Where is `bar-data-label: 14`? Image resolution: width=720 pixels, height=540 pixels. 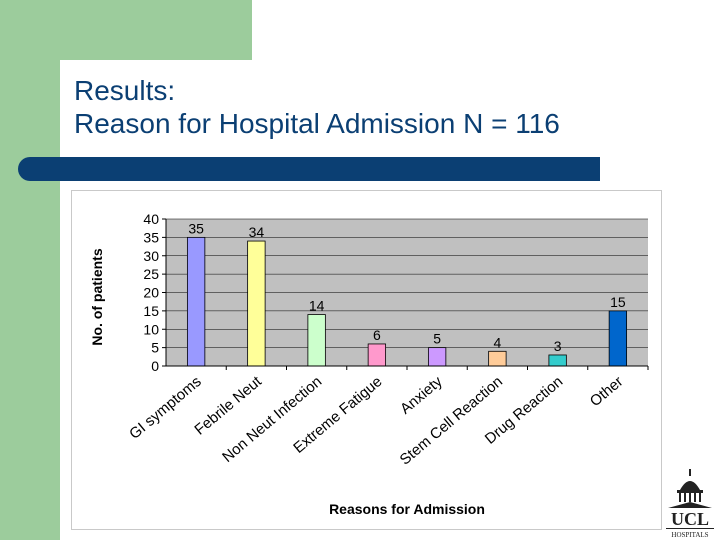 bar-data-label: 14 is located at coordinates (317, 306).